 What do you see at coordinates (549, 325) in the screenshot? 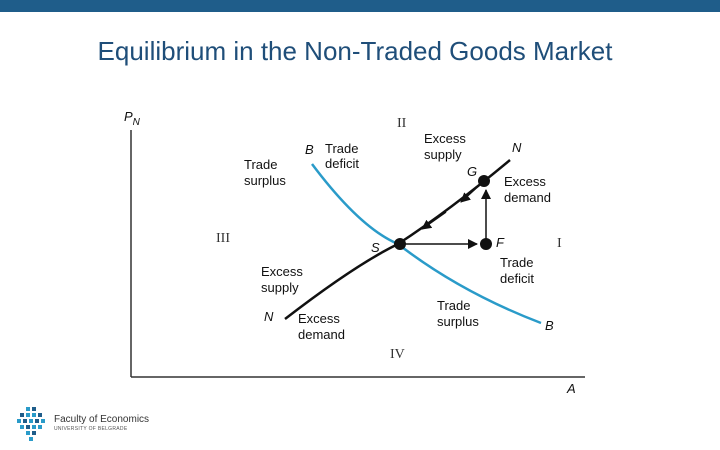
I see `curve-b-bottom-label: B` at bounding box center [549, 325].